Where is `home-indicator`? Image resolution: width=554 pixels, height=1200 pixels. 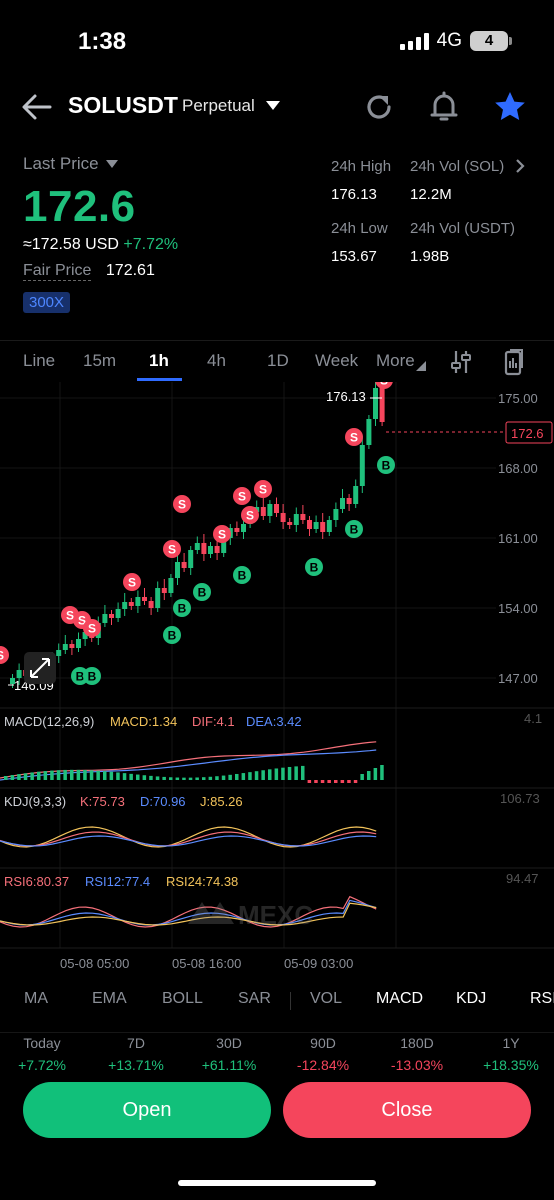 home-indicator is located at coordinates (277, 1183).